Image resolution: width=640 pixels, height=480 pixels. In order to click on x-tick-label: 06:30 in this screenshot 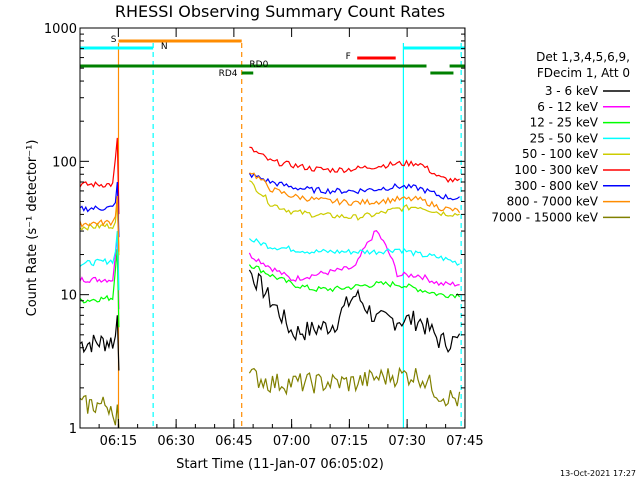, I will do `click(175, 441)`.